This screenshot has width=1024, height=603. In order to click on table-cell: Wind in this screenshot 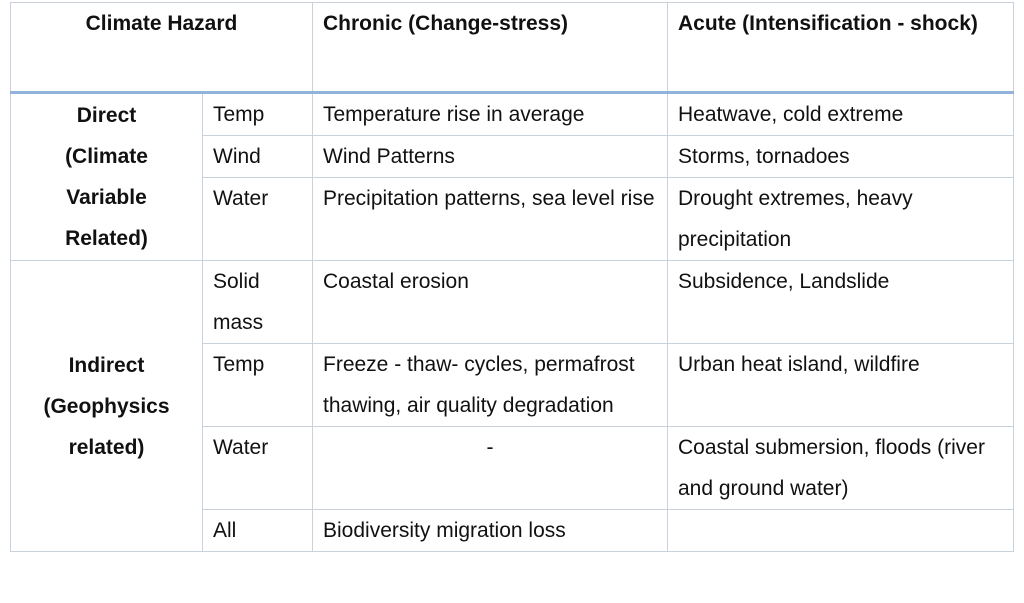, I will do `click(257, 156)`.